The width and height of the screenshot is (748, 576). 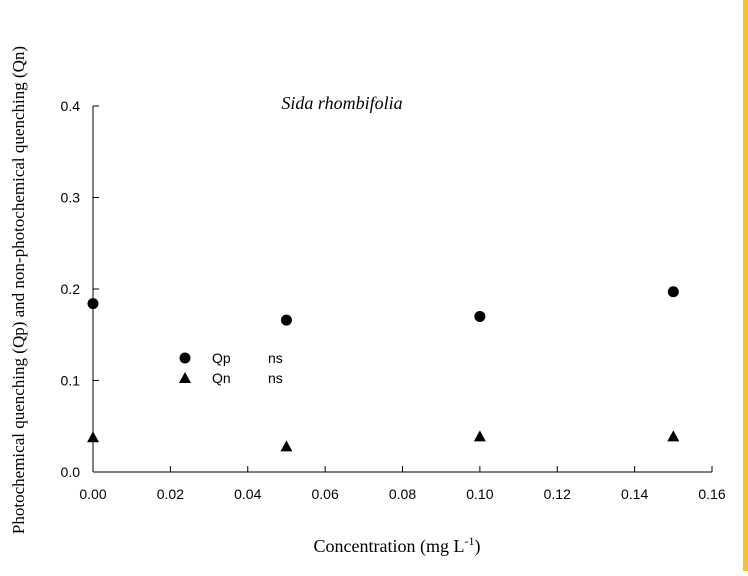 I want to click on x-tick-group: 0.00 0.02 0.04 0.06 0.08 0.10 0.12 0.14 0.16, so click(x=402, y=484).